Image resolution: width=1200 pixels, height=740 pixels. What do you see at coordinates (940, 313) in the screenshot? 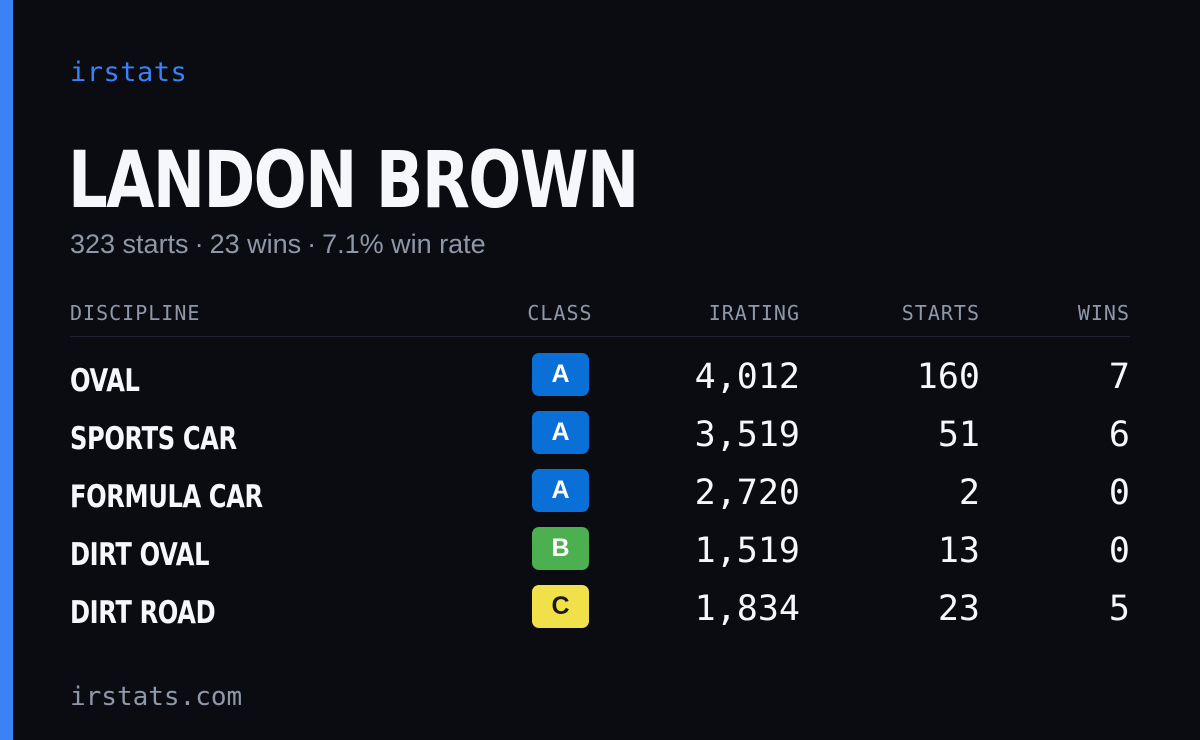
I see `header-starts: STARTS` at bounding box center [940, 313].